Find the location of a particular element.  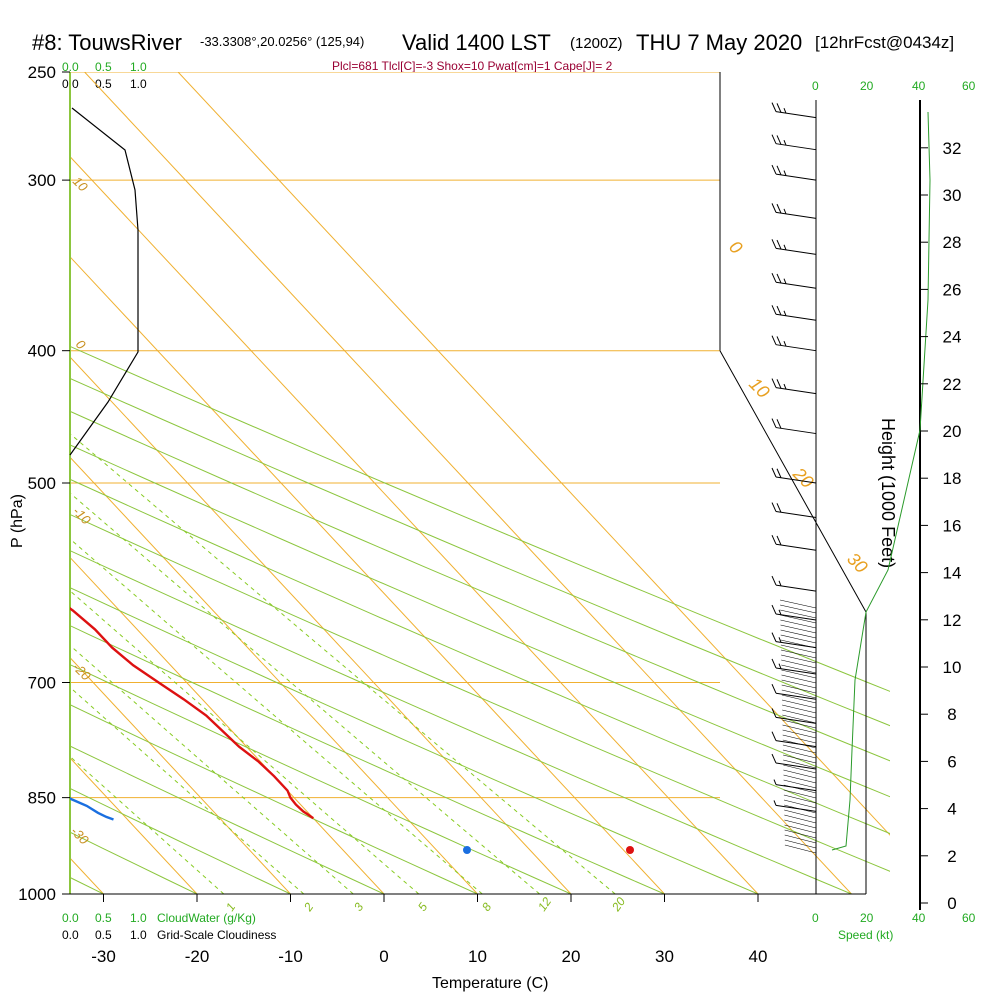

isotherm-label-4: -30 is located at coordinates (80, 836).